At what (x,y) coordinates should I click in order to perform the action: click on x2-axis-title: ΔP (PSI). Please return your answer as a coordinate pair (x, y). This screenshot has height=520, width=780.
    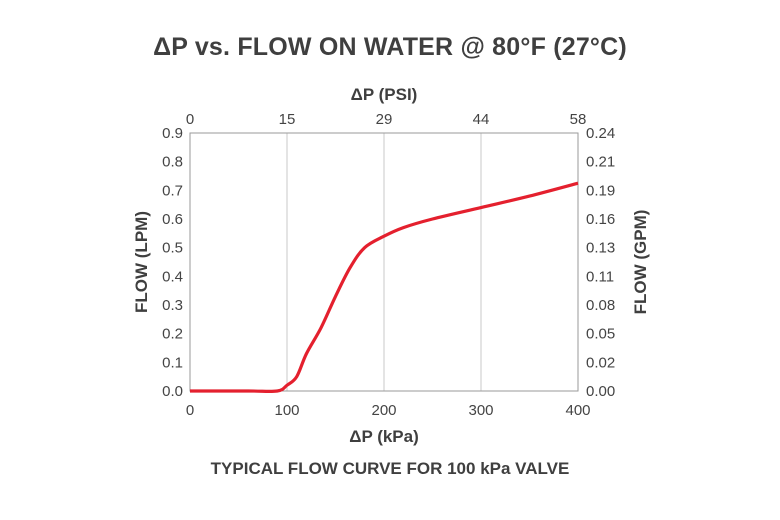
    Looking at the image, I should click on (384, 94).